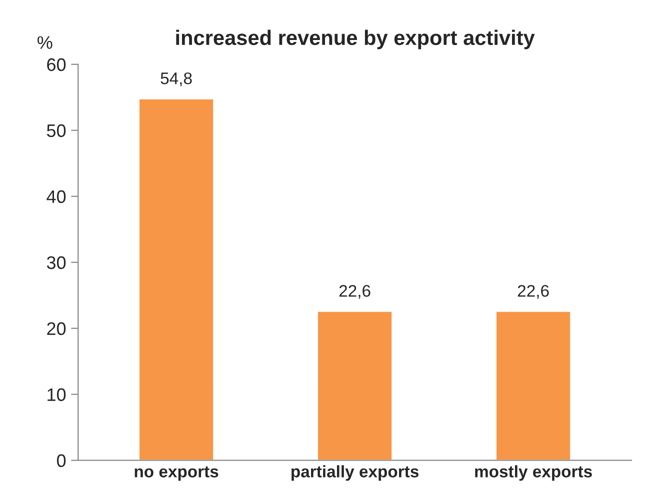 The height and width of the screenshot is (495, 651). I want to click on y-tick-label: 40, so click(56, 197).